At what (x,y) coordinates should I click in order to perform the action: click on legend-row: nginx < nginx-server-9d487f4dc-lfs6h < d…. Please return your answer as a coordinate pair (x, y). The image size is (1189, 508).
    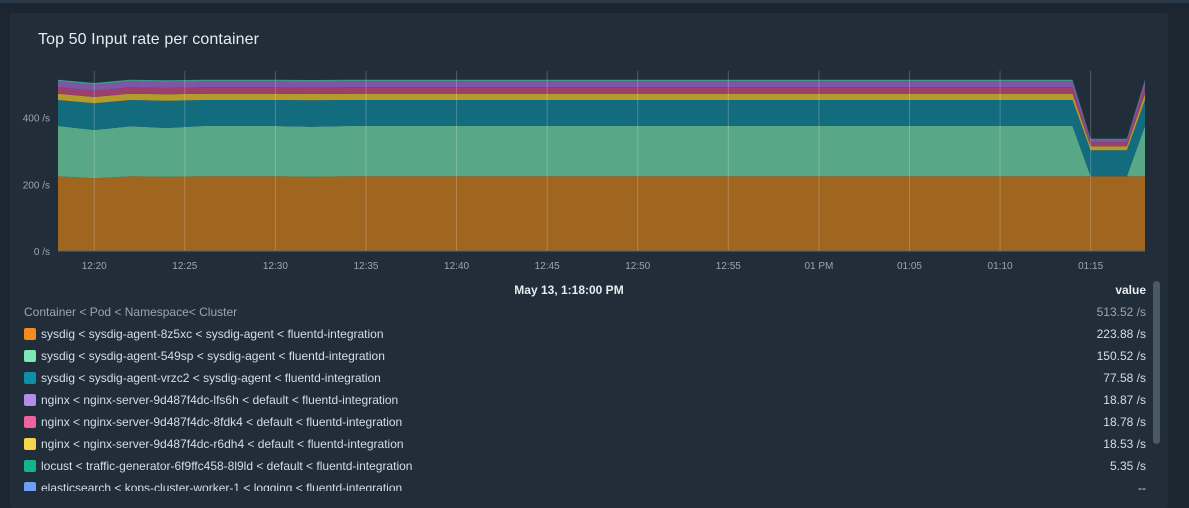
    Looking at the image, I should click on (585, 400).